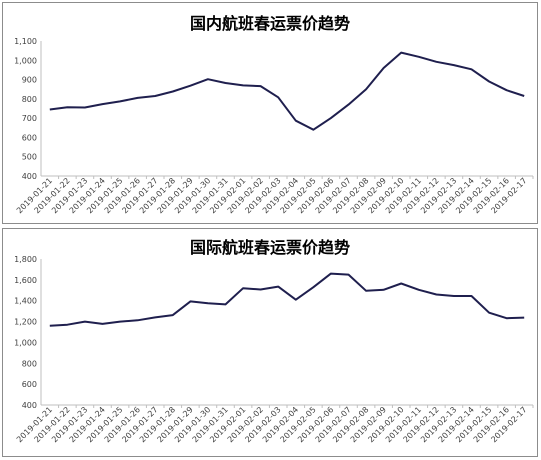 The height and width of the screenshot is (460, 541). Describe the element at coordinates (287, 299) in the screenshot. I see `series-line-international-fare` at that location.